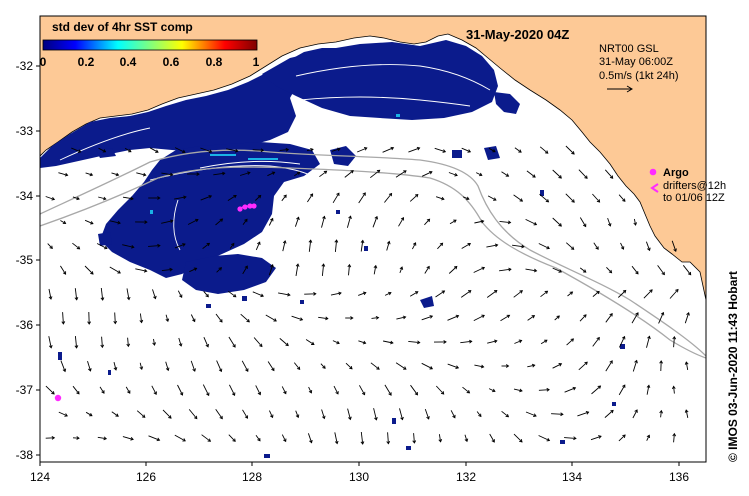 The image size is (749, 496). I want to click on x-tick-label: 128, so click(252, 477).